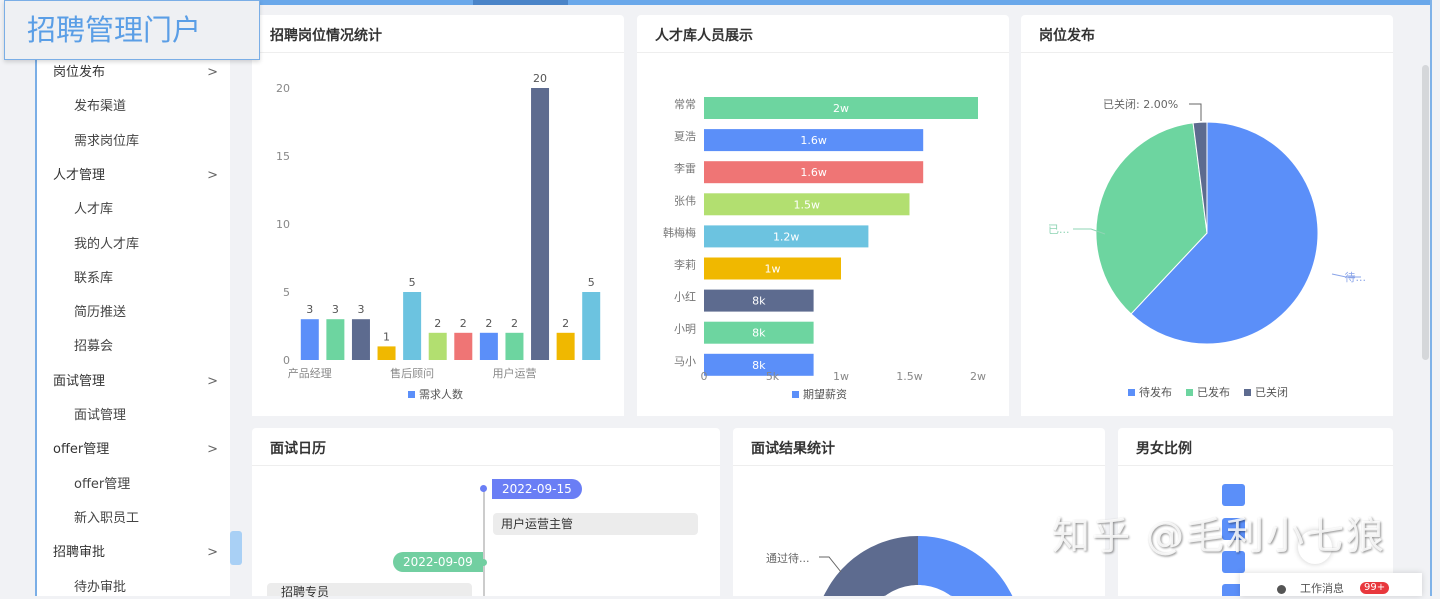 This screenshot has height=599, width=1440. Describe the element at coordinates (685, 168) in the screenshot. I see `y-tick-label: 李雷` at that location.